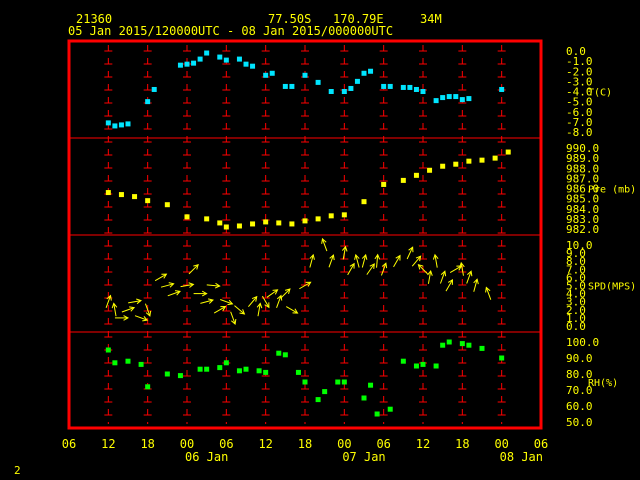 This screenshot has width=640, height=480. Describe the element at coordinates (576, 261) in the screenshot. I see `wind-ytick-label: 8.0` at that location.